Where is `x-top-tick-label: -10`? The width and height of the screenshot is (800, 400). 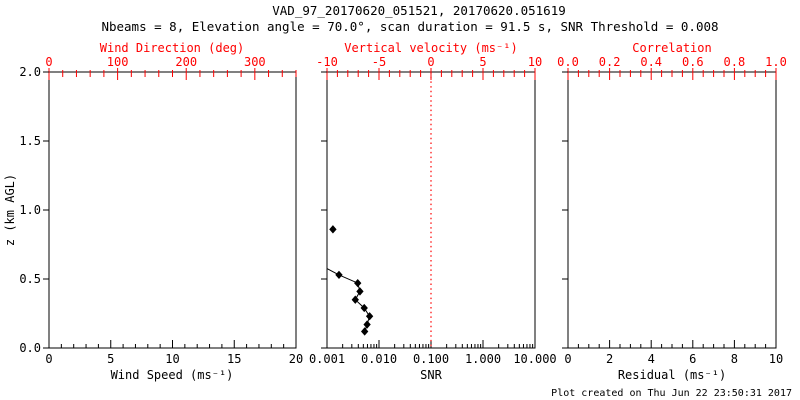 x-top-tick-label: -10 is located at coordinates (327, 62).